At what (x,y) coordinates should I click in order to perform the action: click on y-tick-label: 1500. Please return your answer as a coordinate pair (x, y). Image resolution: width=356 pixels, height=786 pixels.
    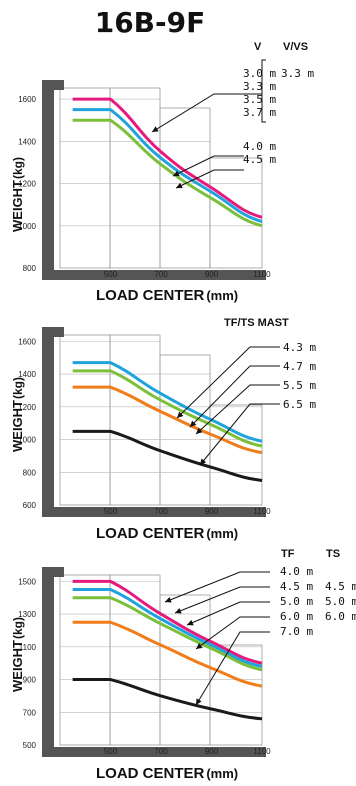
    Looking at the image, I should click on (27, 581).